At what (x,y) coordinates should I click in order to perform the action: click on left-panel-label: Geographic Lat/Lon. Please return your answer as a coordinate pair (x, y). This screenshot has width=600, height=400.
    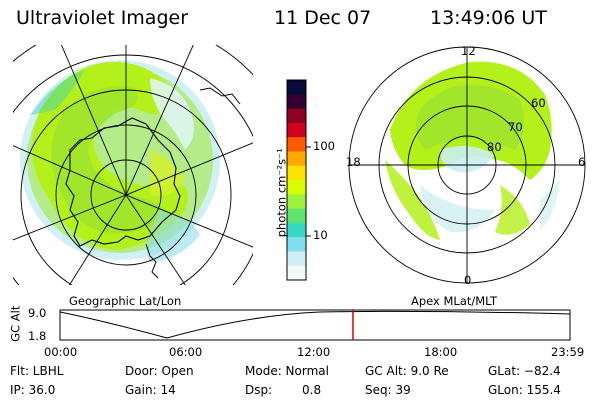
    Looking at the image, I should click on (125, 301).